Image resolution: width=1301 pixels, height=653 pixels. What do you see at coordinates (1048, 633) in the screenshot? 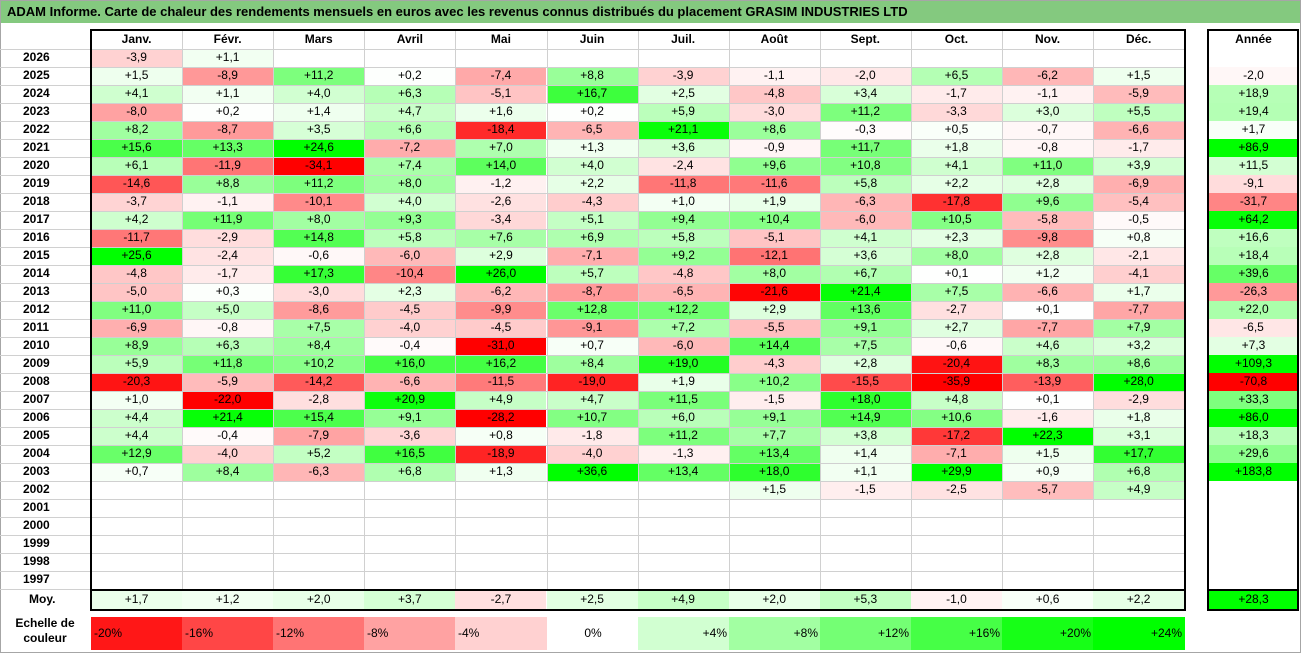
I see `color-scale-step: +20%` at bounding box center [1048, 633].